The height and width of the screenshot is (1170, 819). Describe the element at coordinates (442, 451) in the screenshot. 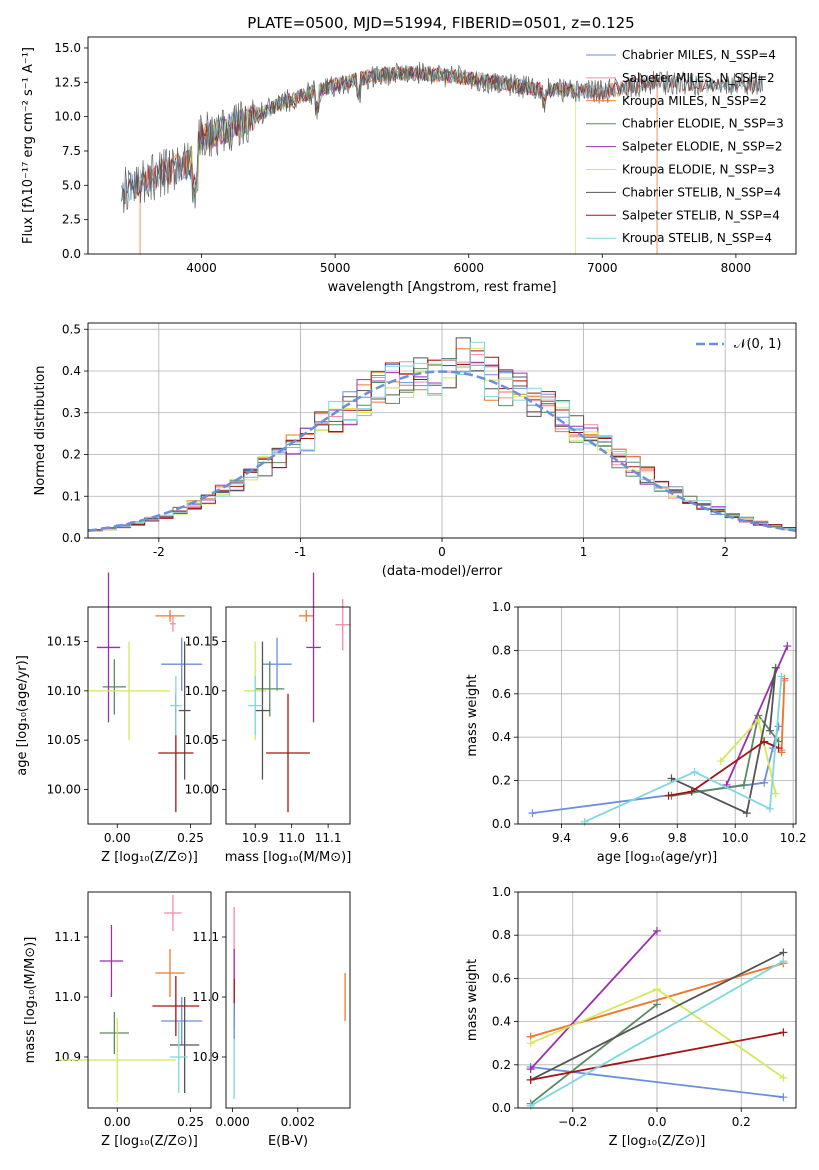

I see `normal-curve` at that location.